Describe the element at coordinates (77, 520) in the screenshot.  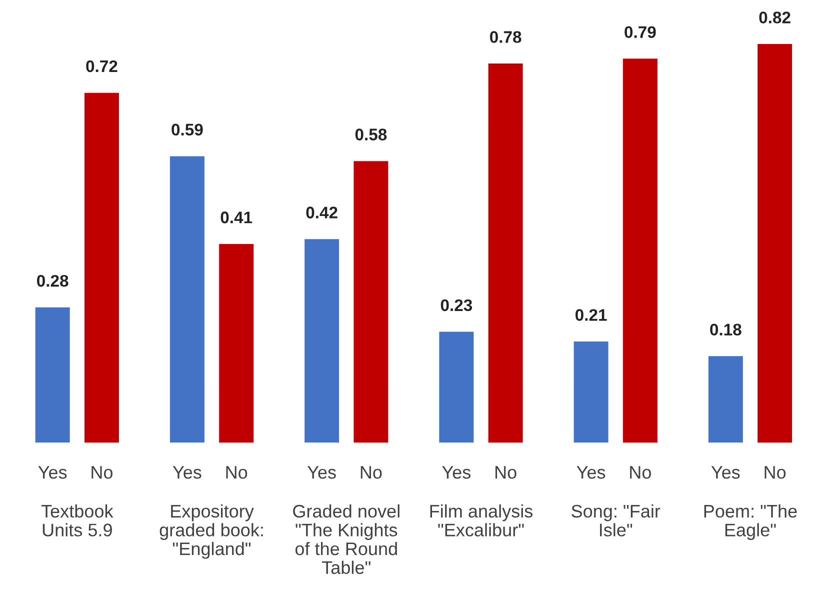
I see `x-tick-label: Textbook Units 5.9` at that location.